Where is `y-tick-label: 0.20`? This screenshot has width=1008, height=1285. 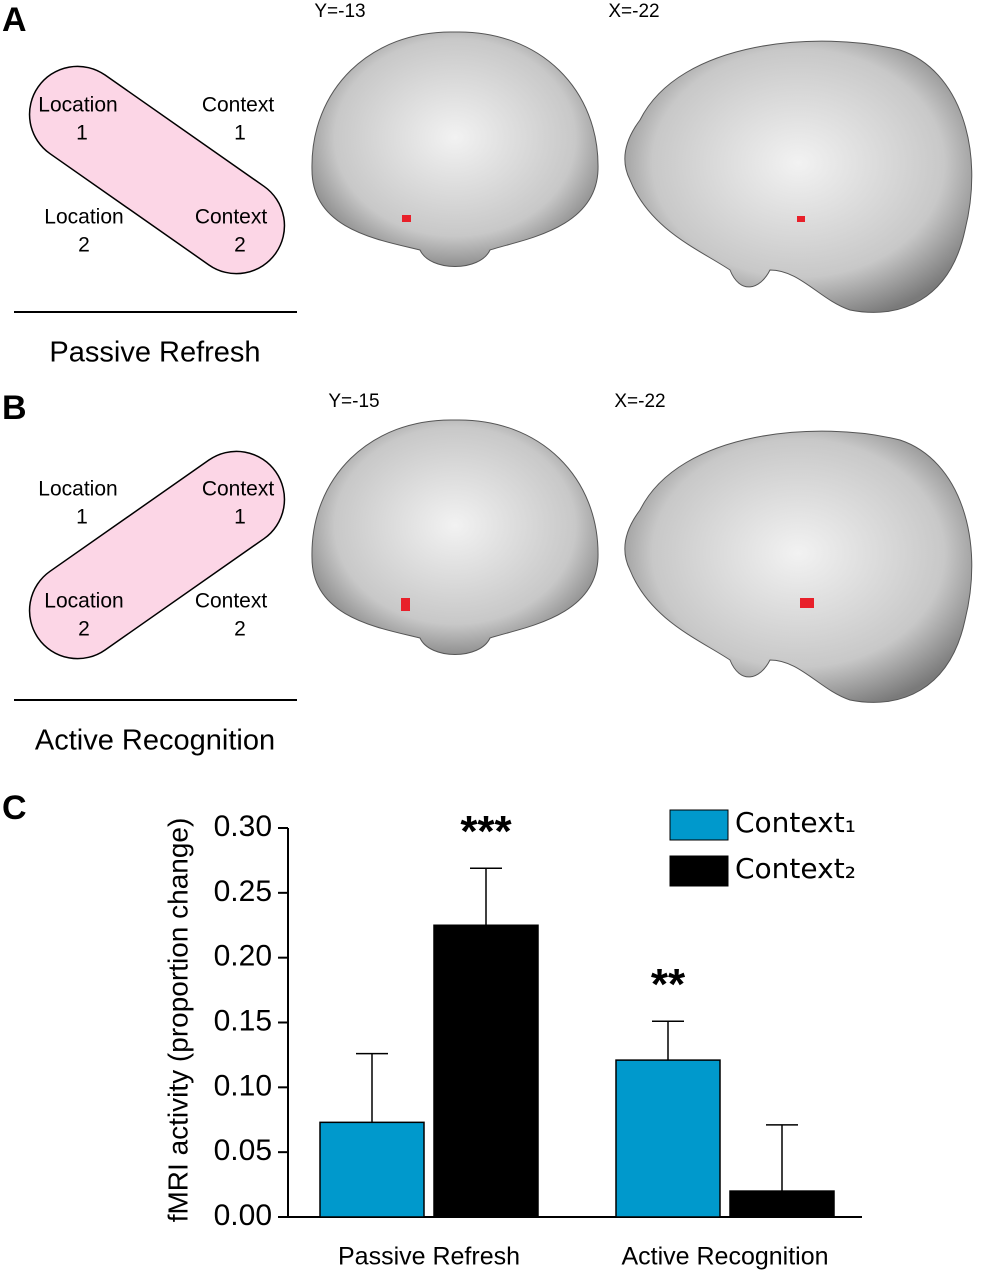 y-tick-label: 0.20 is located at coordinates (243, 956).